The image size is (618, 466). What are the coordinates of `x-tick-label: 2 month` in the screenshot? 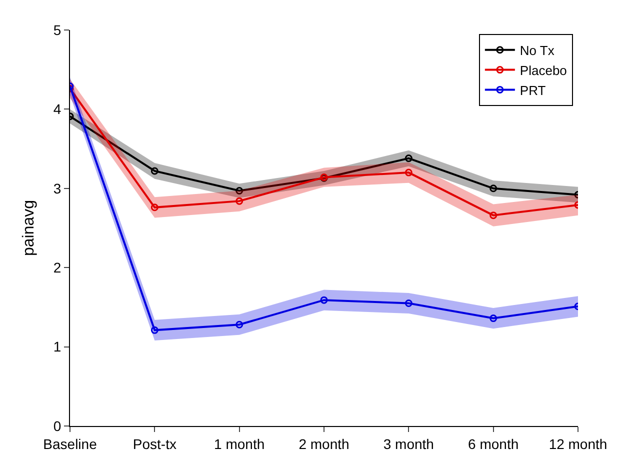 It's located at (324, 444).